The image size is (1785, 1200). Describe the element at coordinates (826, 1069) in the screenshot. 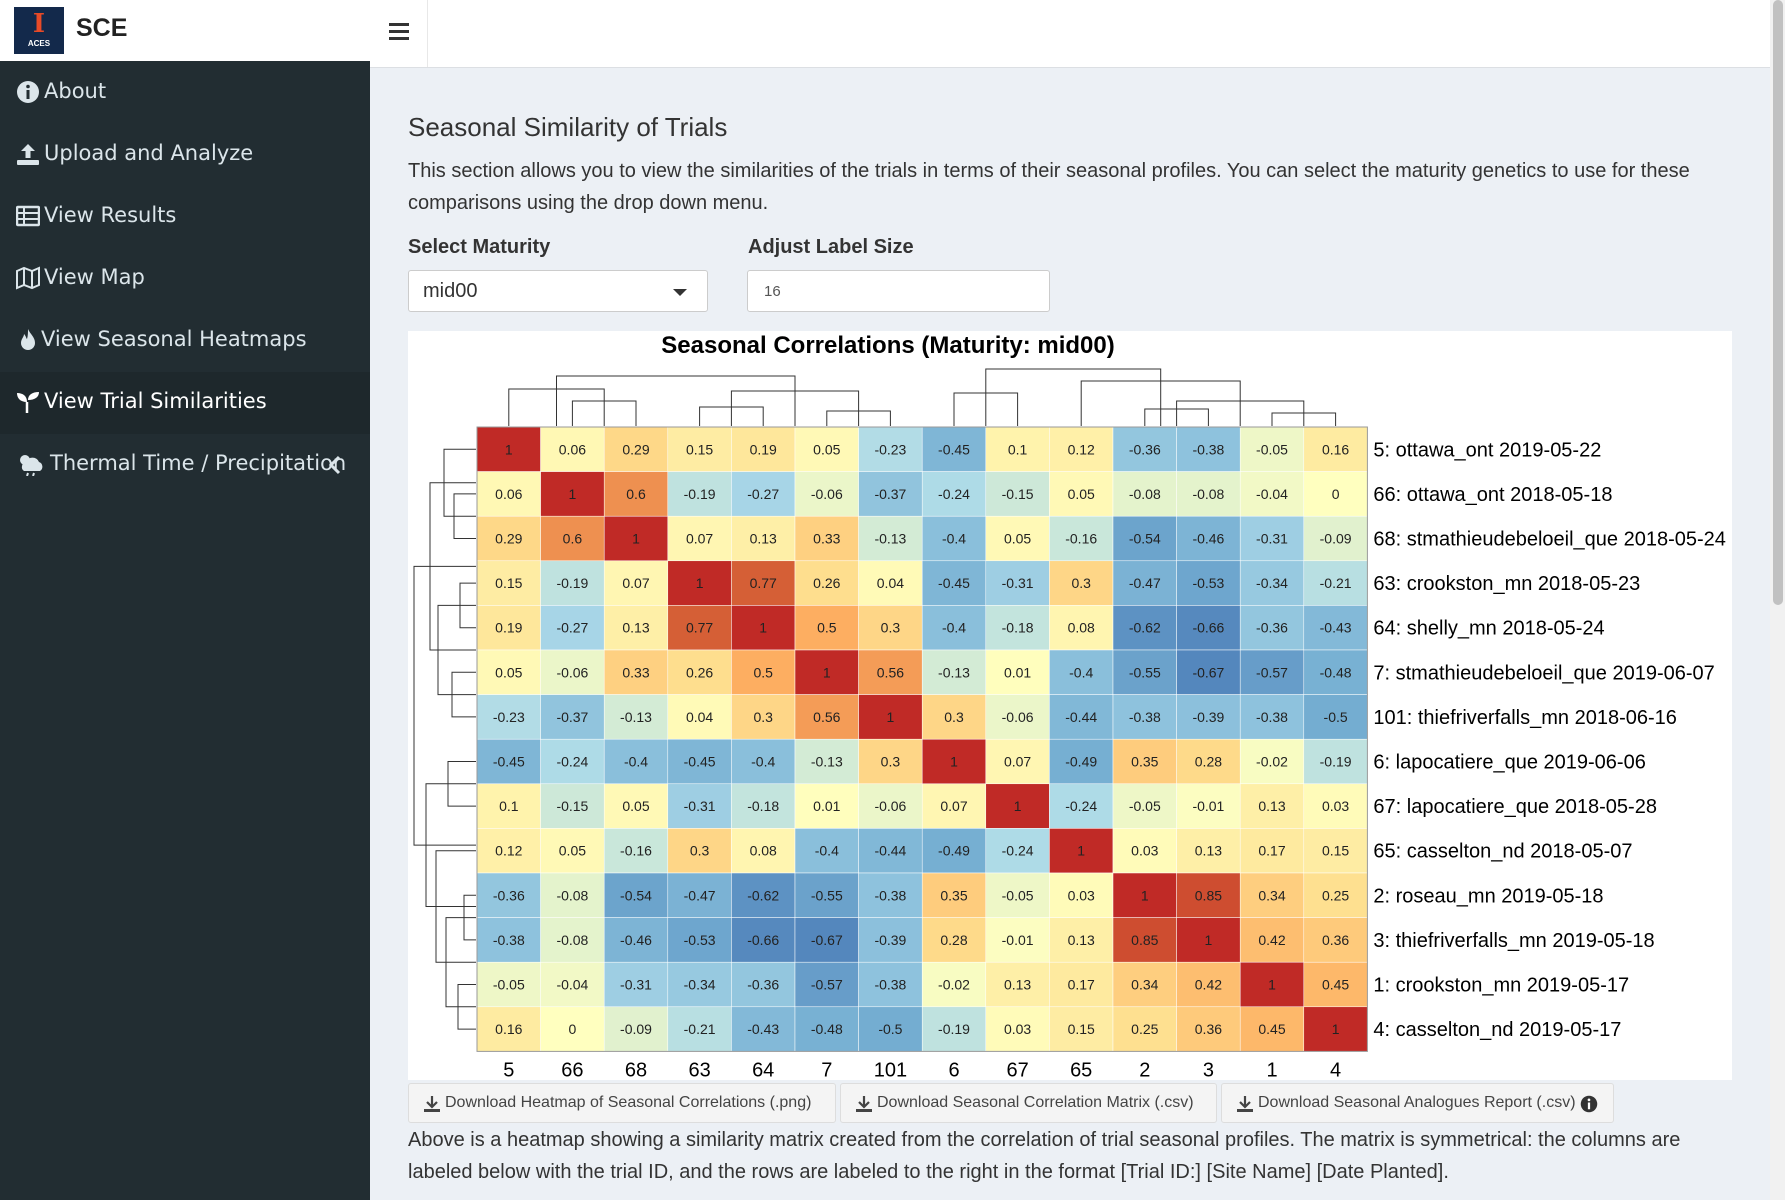

I see `column-label: 7` at that location.